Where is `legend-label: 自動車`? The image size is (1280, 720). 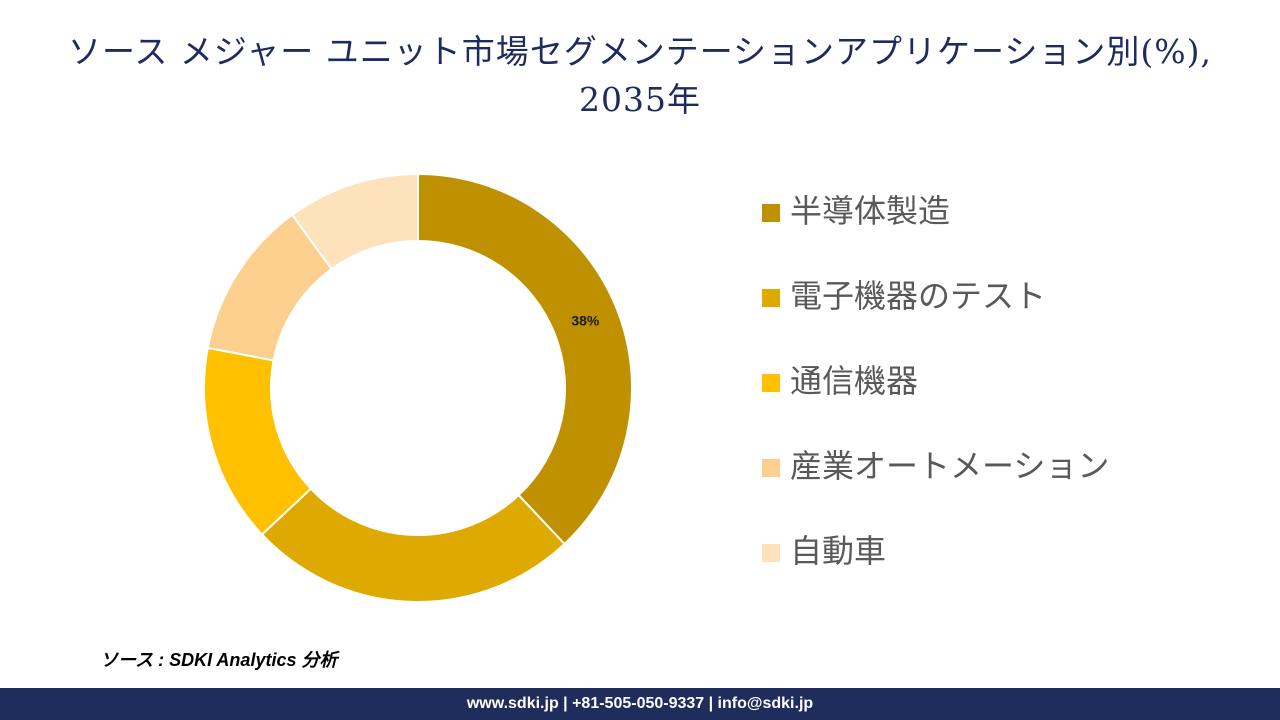 legend-label: 自動車 is located at coordinates (838, 551).